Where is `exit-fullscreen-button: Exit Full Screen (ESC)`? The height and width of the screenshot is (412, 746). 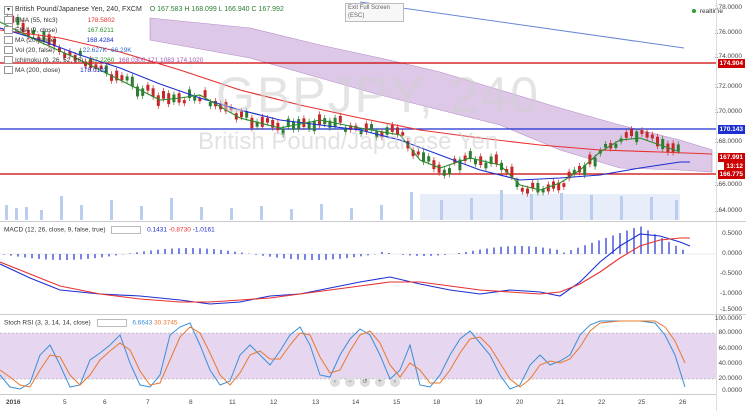 exit-fullscreen-button: Exit Full Screen (ESC) is located at coordinates (374, 12).